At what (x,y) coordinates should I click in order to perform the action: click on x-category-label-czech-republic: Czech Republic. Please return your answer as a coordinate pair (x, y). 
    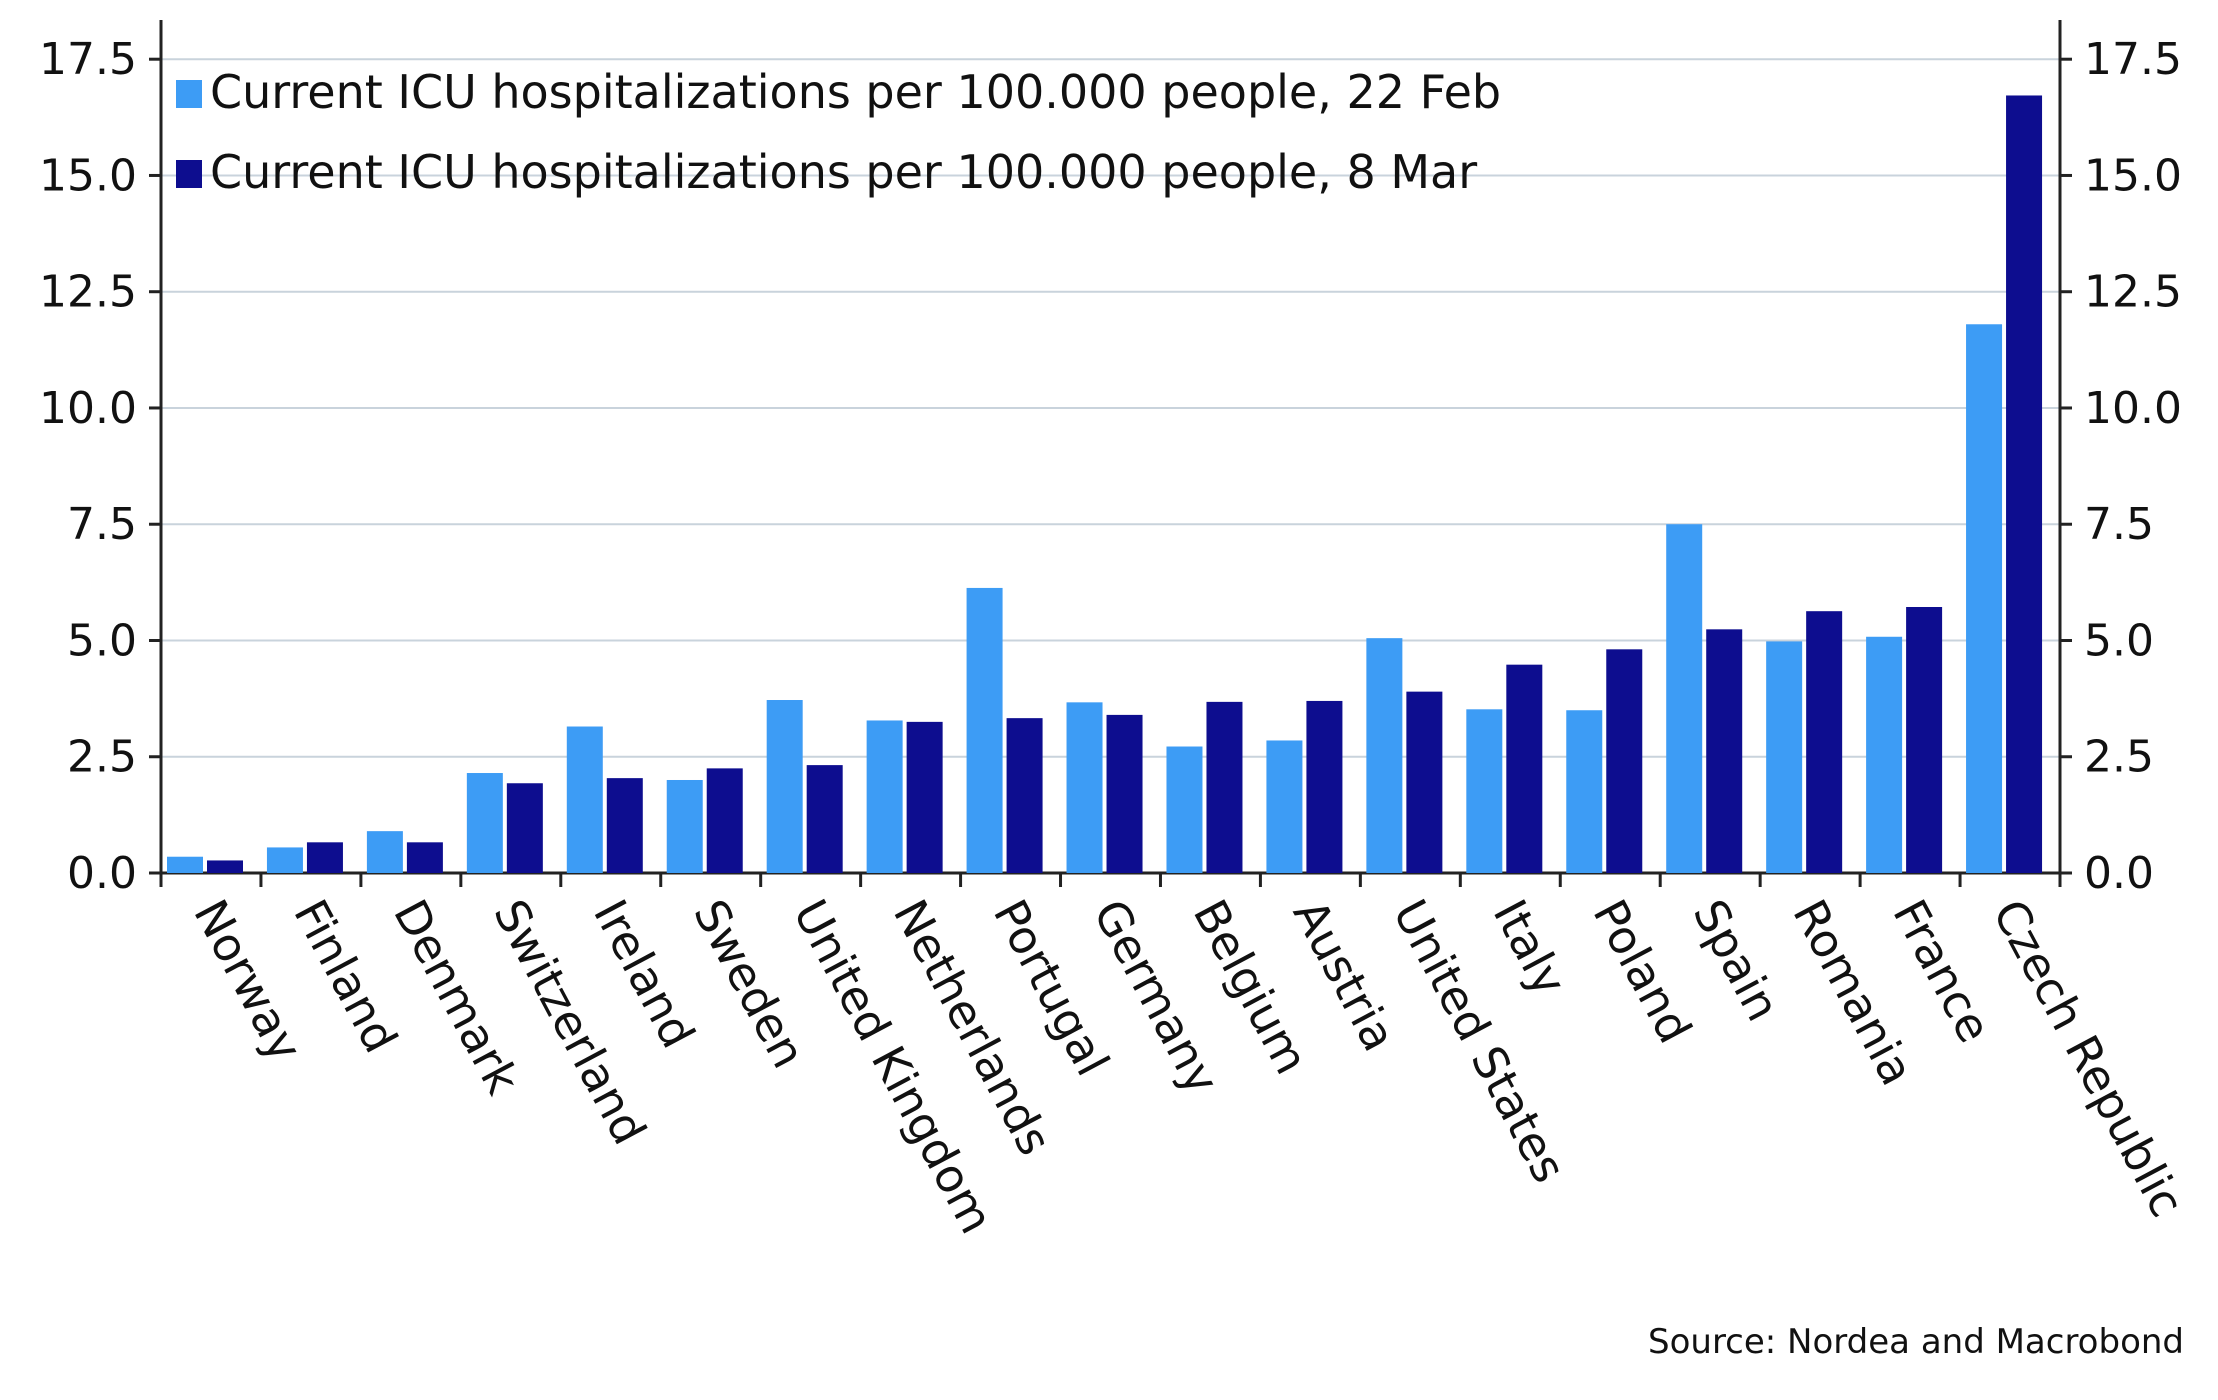
    Looking at the image, I should click on (2088, 1058).